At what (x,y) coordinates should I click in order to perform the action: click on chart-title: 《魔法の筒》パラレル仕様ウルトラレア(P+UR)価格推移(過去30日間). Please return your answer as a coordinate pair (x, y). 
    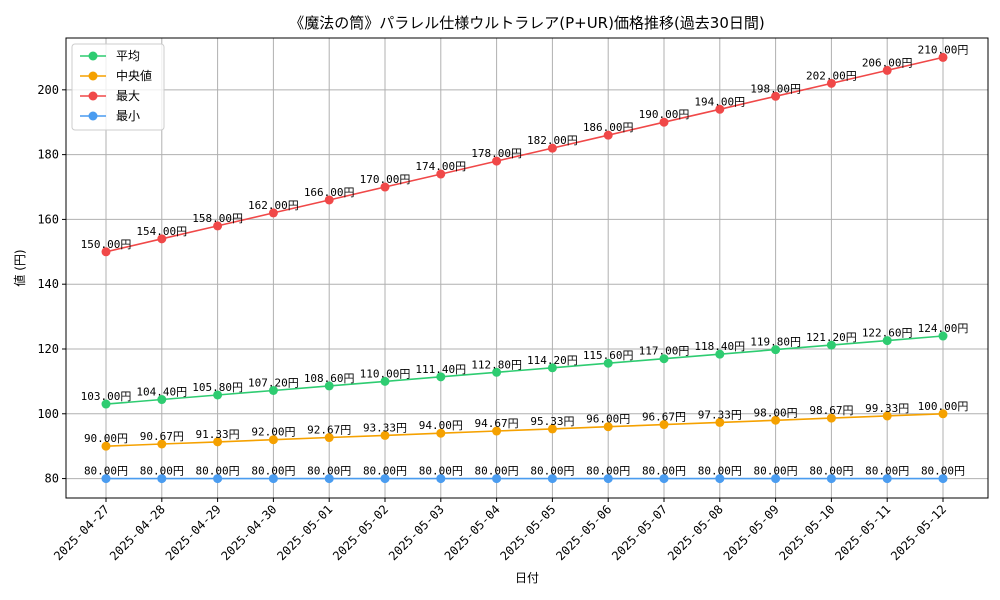
    Looking at the image, I should click on (527, 23).